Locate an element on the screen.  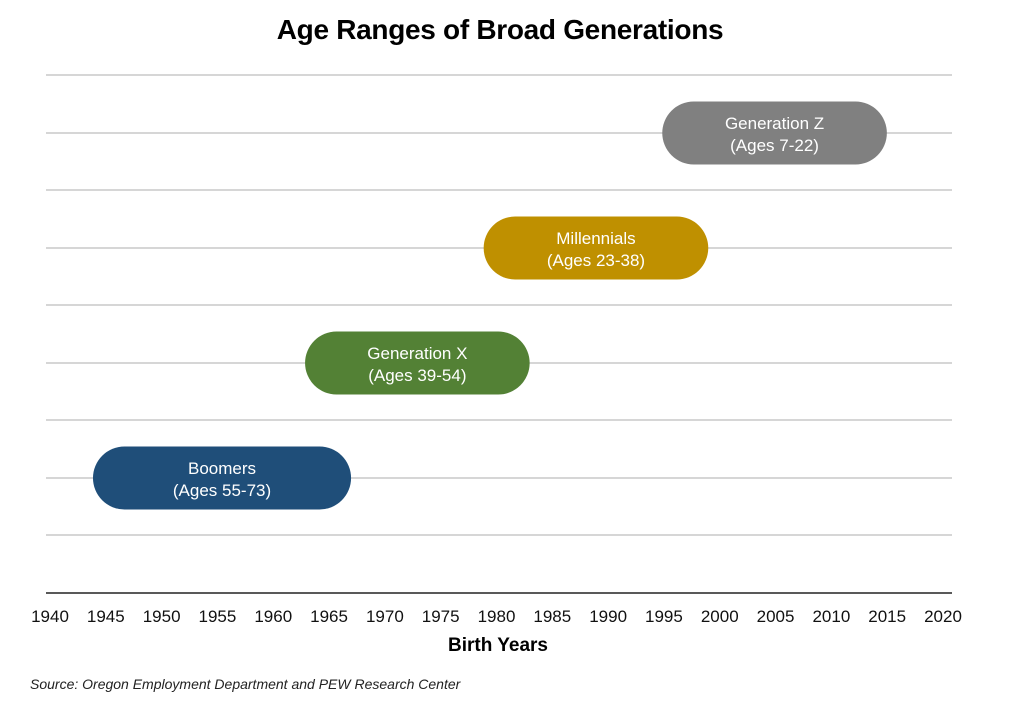
bar-shape-generation-x is located at coordinates (417, 363).